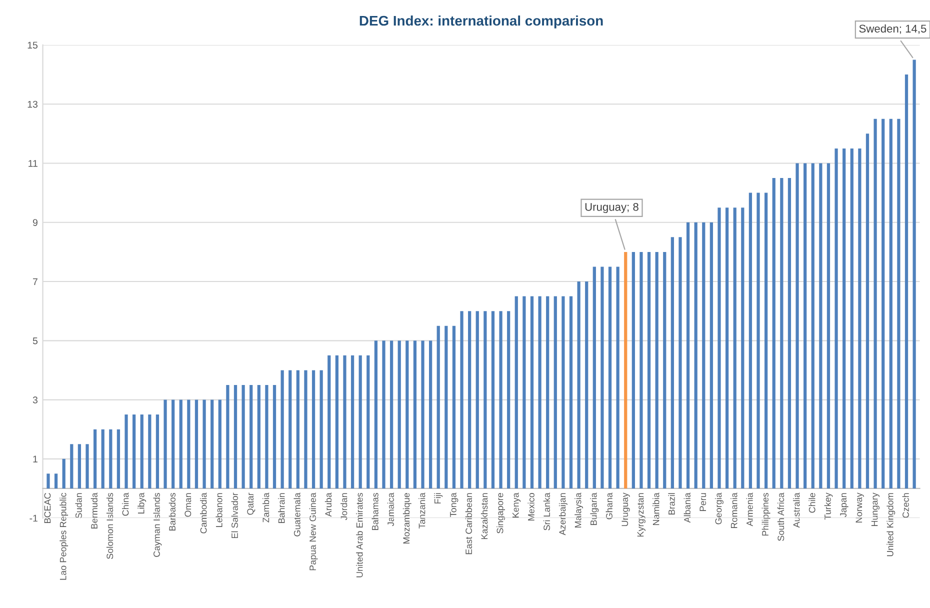 The width and height of the screenshot is (930, 608). I want to click on x-tick-label: Romania, so click(734, 510).